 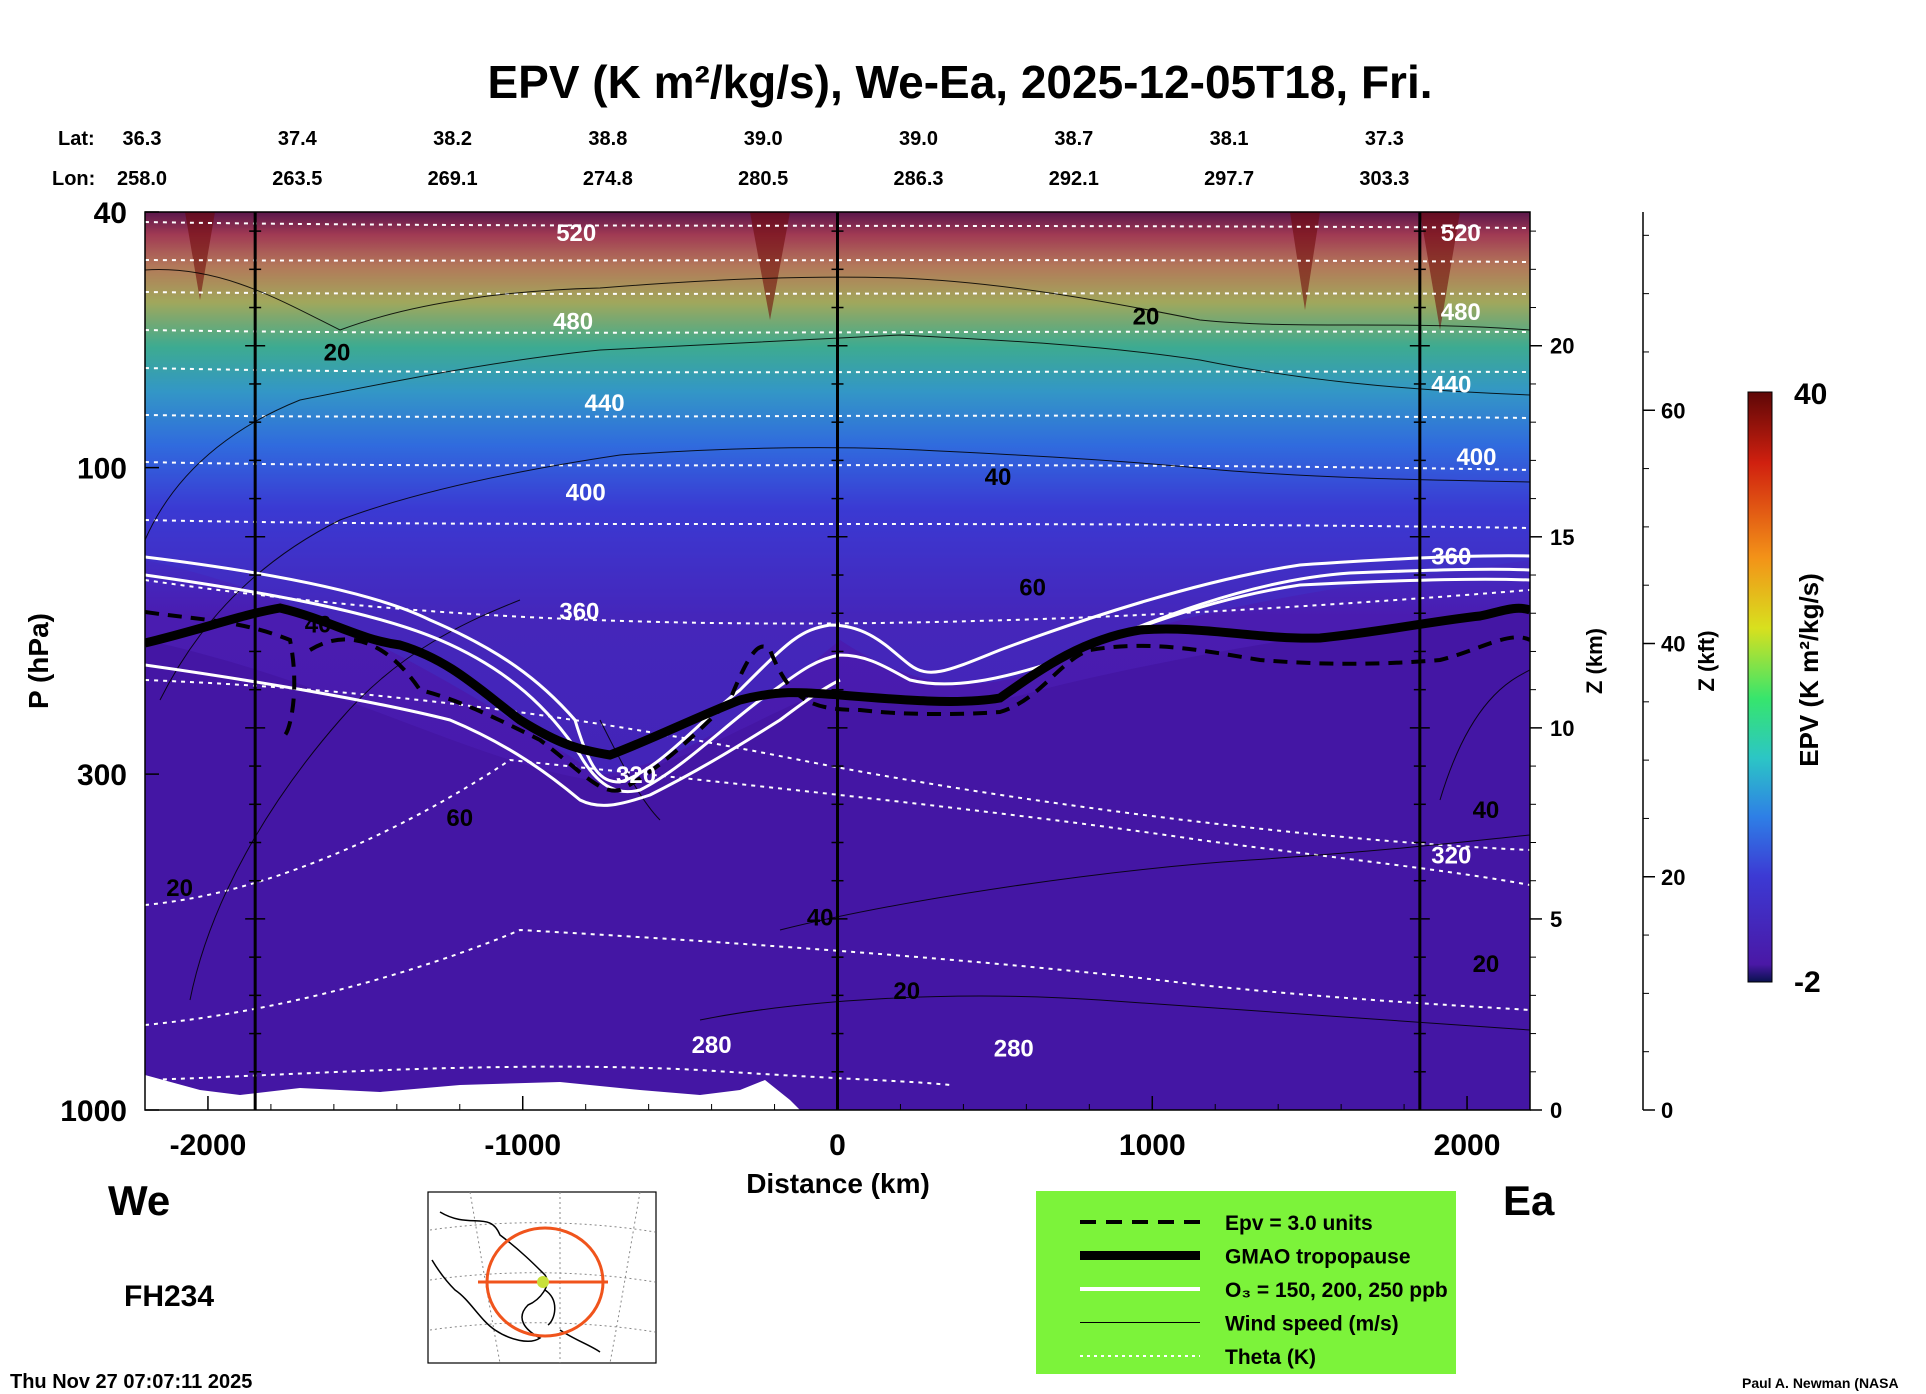 I want to click on lat-label: Lat:, so click(x=76, y=139).